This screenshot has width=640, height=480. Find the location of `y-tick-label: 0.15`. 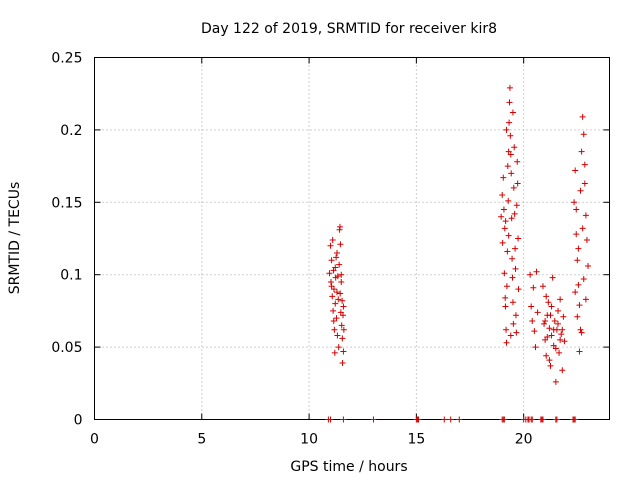

y-tick-label: 0.15 is located at coordinates (66, 203).